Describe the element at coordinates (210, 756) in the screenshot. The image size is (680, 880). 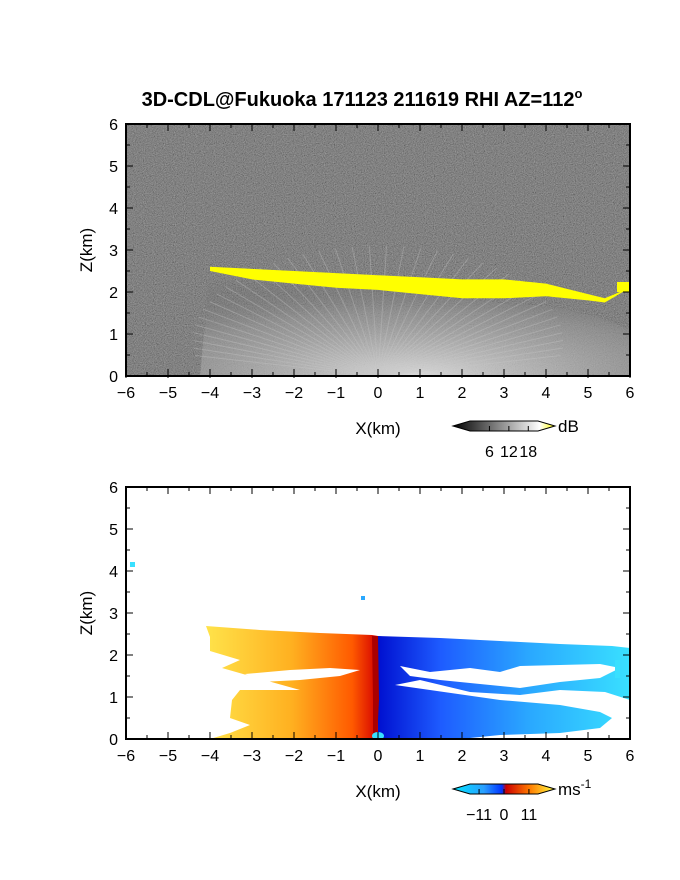
I see `velocity-x-tick-label: −4` at that location.